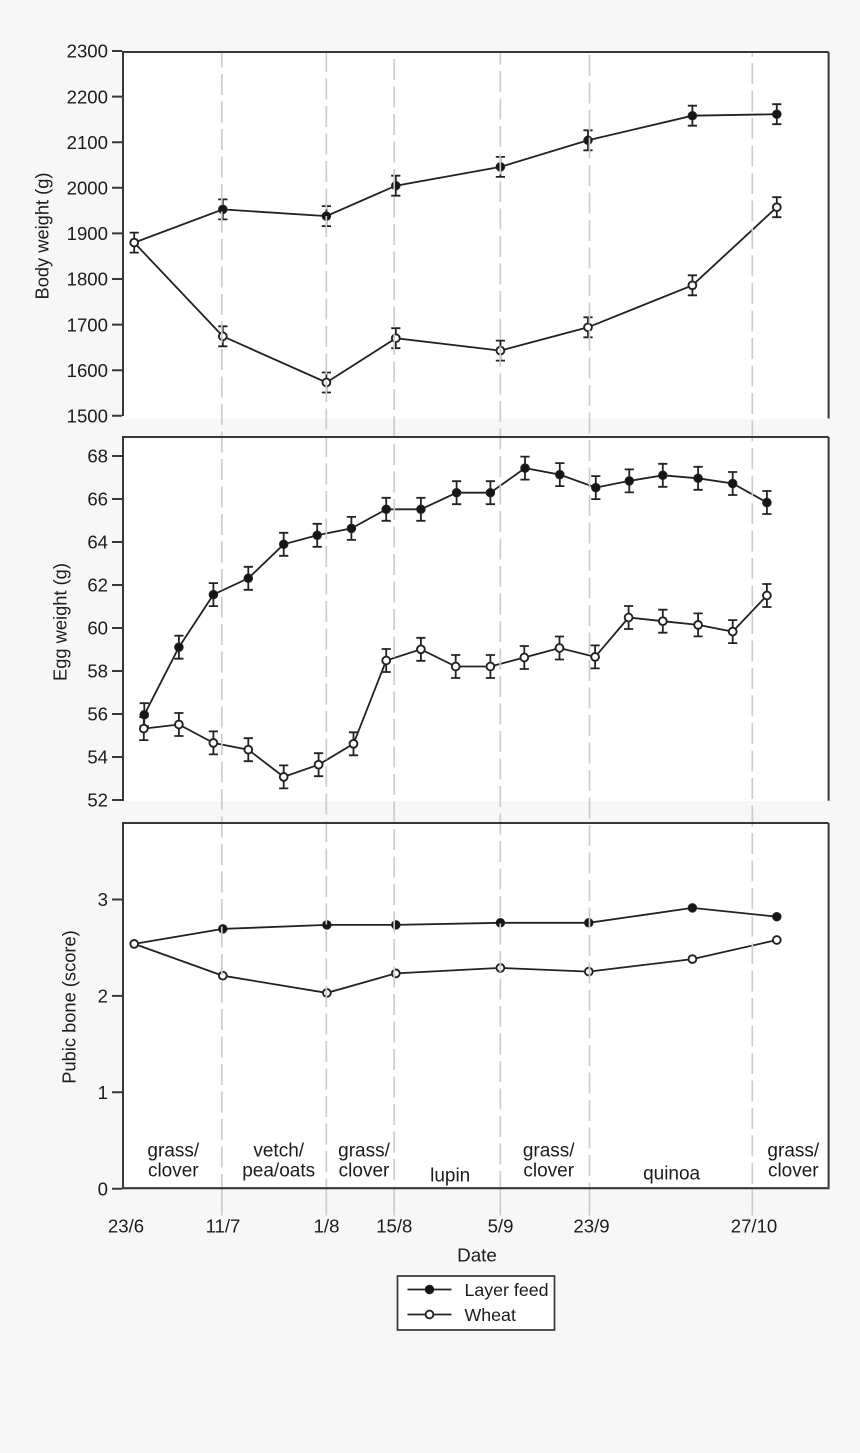  What do you see at coordinates (87, 188) in the screenshot?
I see `svg-text: 2000` at bounding box center [87, 188].